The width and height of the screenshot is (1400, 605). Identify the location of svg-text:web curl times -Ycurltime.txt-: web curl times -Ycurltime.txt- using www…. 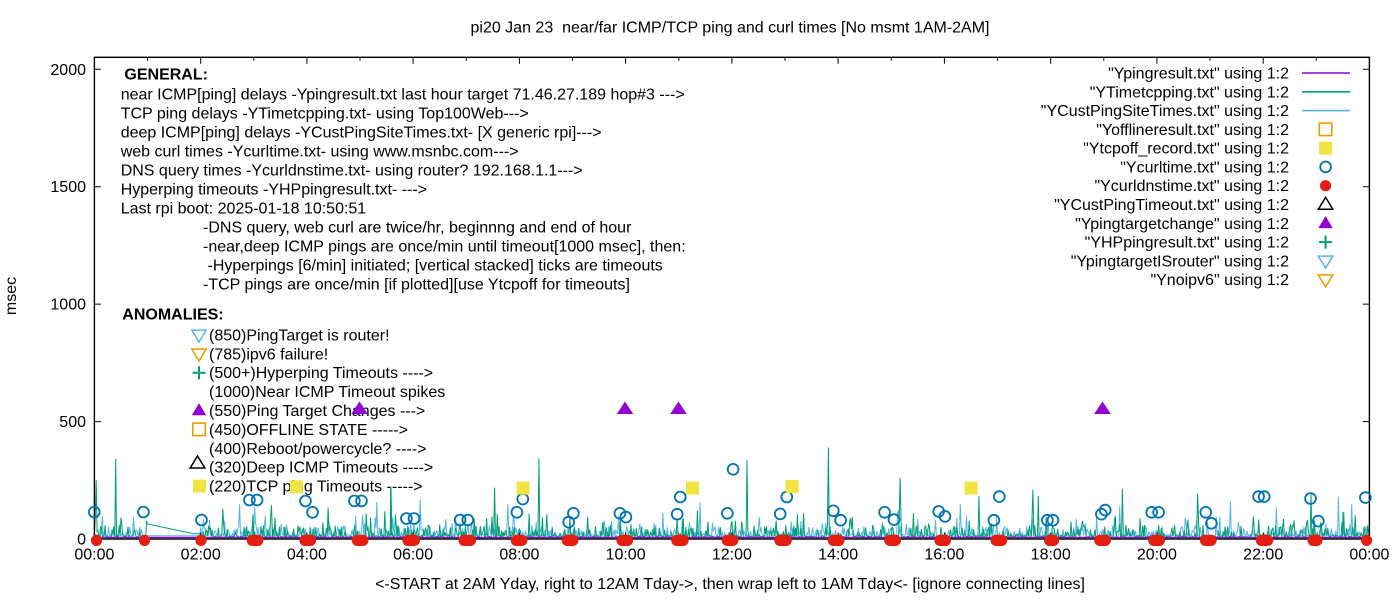
(319, 152).